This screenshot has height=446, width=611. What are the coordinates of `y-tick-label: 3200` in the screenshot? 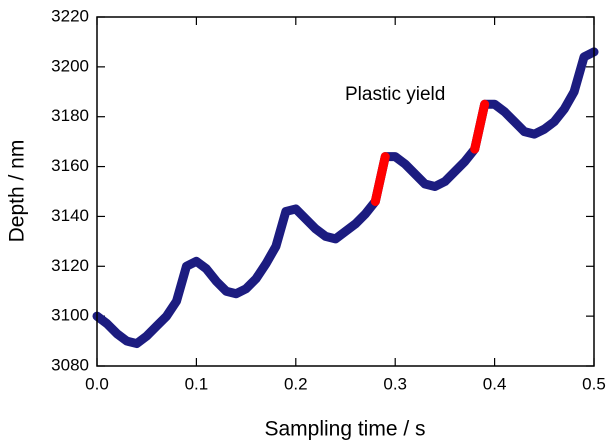 It's located at (70, 65).